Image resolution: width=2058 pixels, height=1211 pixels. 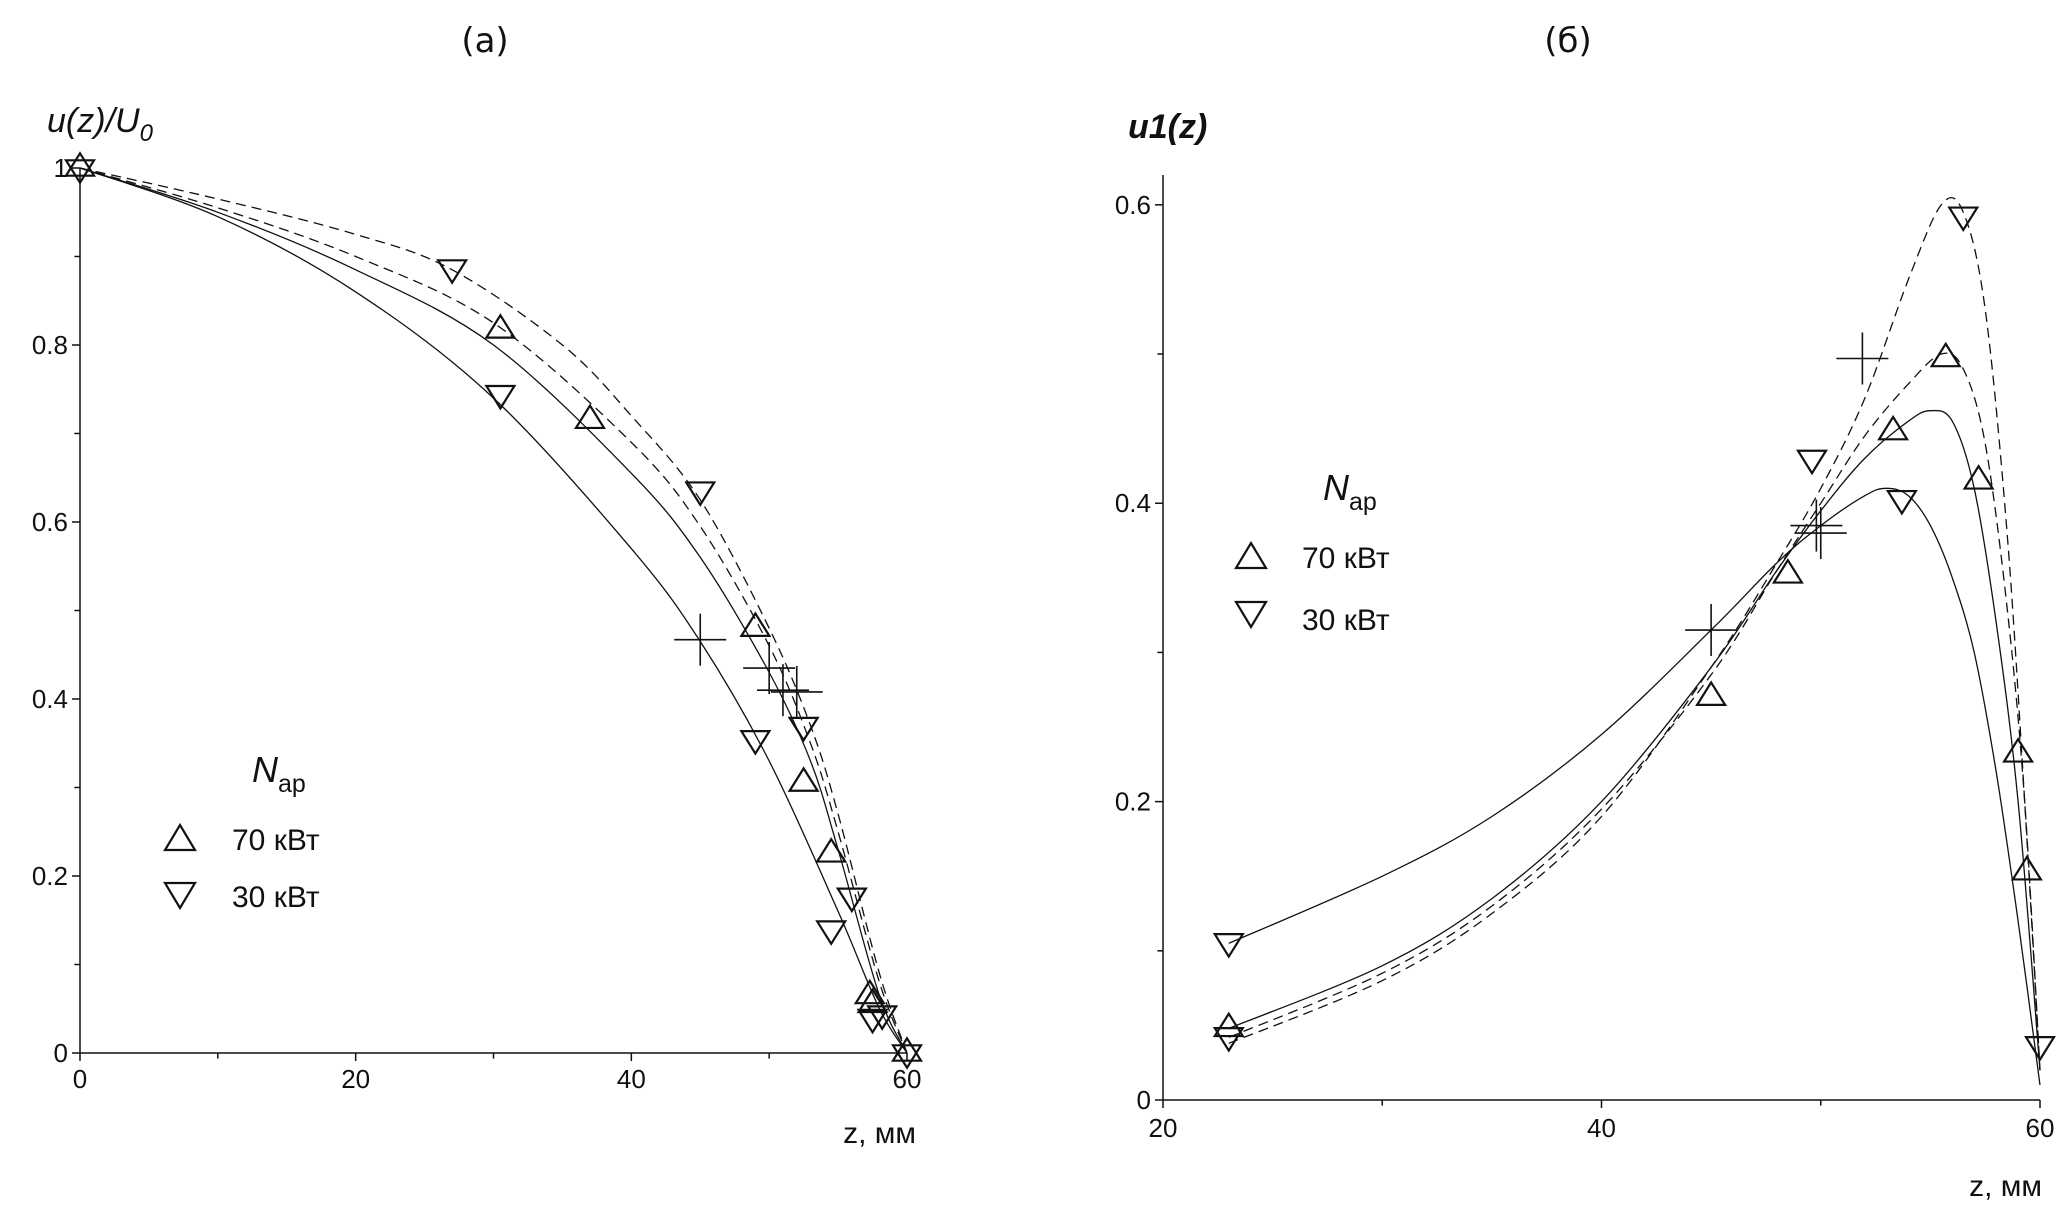 I want to click on panel-a-legend-entry-30: 30 кВт, so click(x=276, y=897).